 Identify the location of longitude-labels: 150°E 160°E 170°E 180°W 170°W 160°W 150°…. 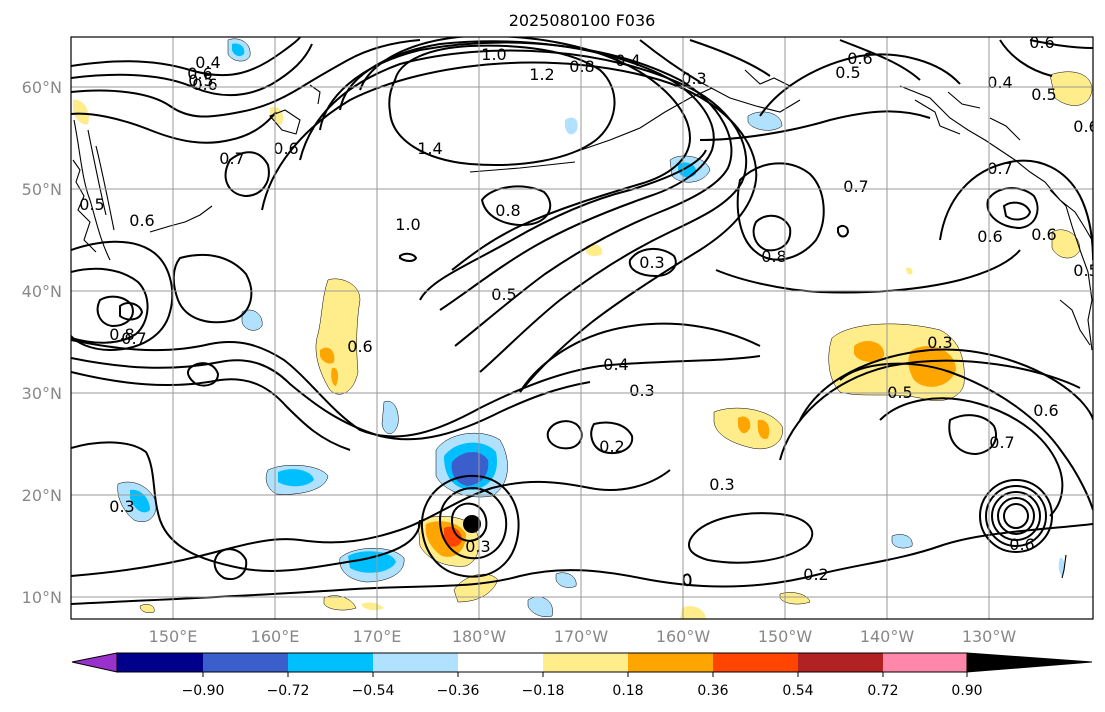
(583, 636).